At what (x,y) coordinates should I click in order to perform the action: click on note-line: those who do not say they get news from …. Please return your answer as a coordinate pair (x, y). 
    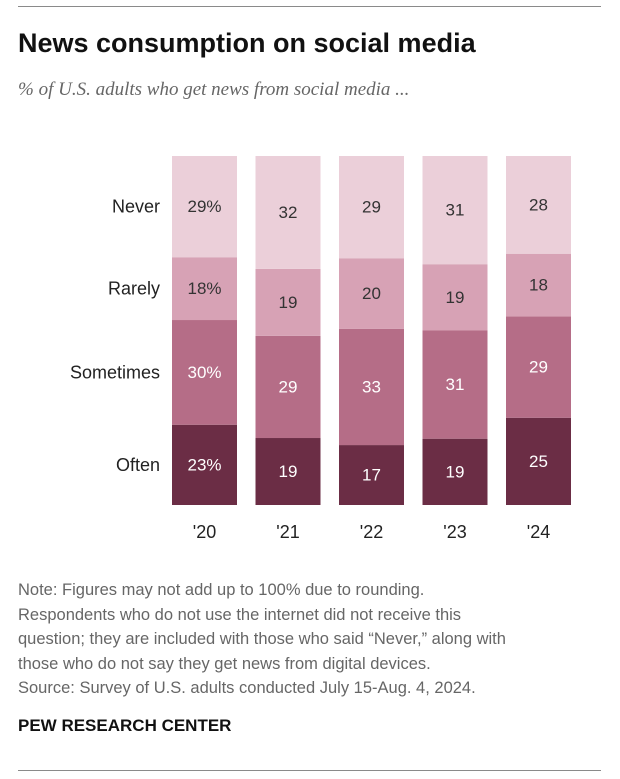
    Looking at the image, I should click on (224, 663).